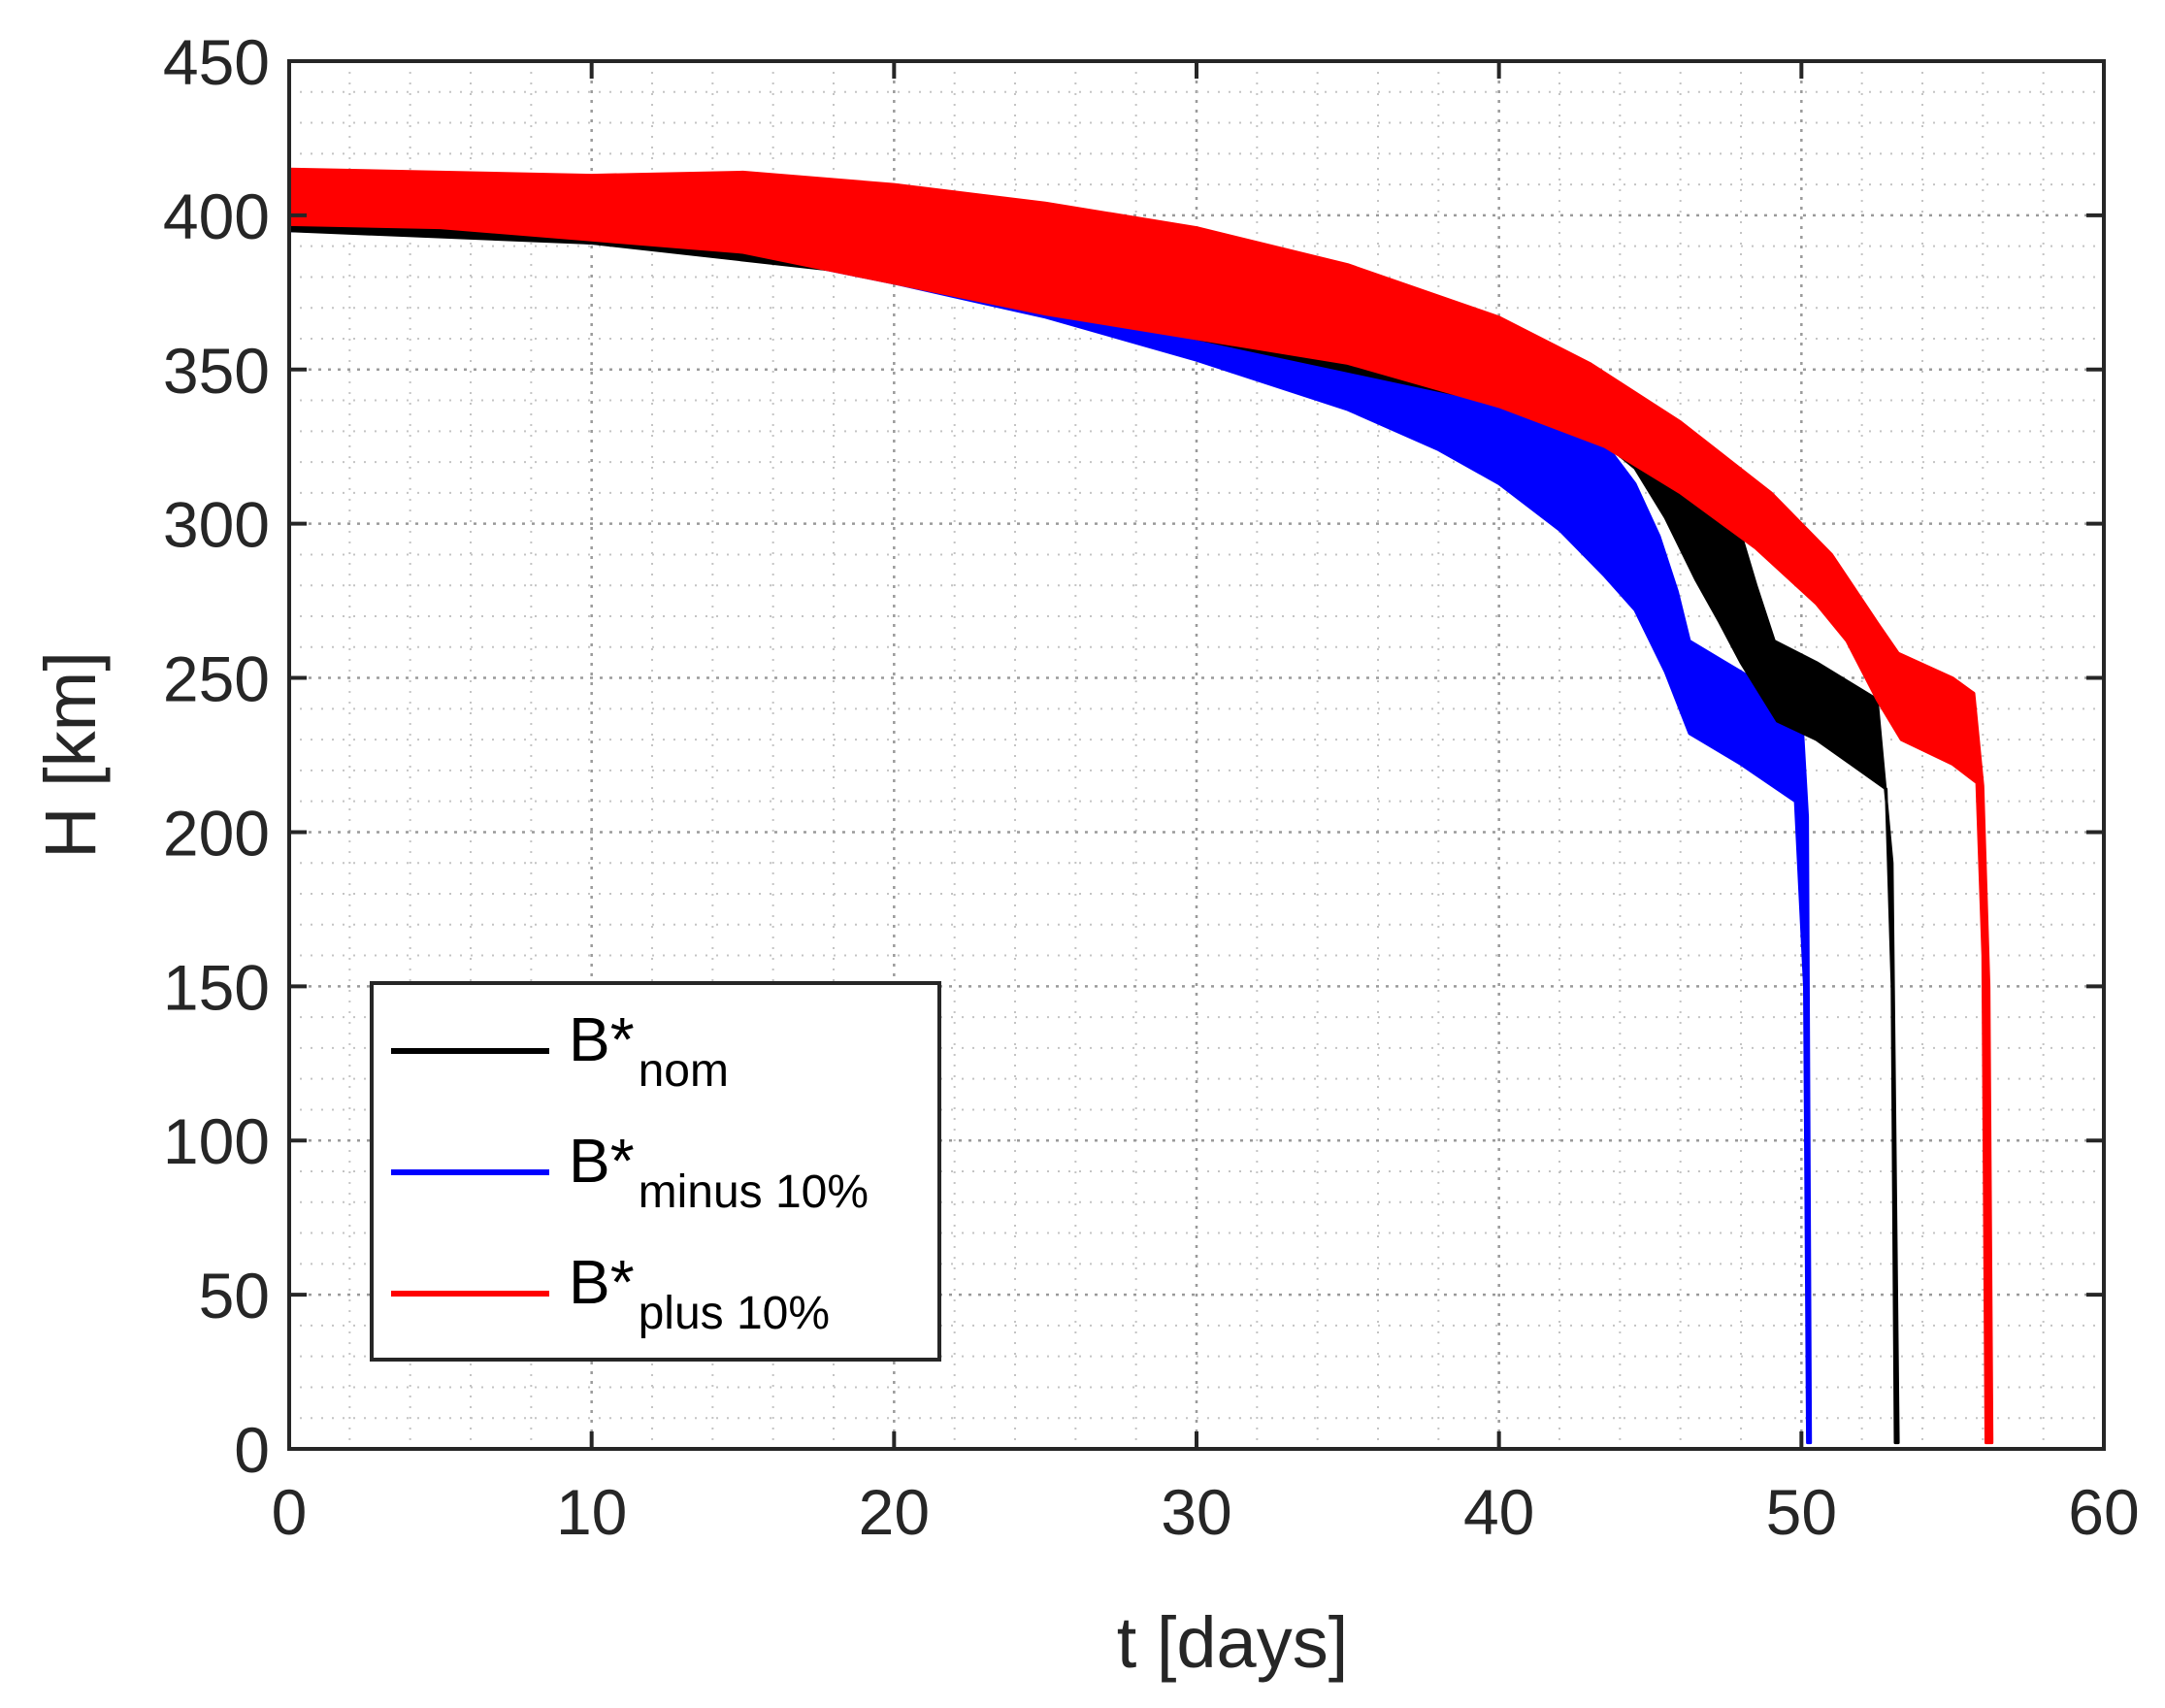 The height and width of the screenshot is (1708, 2165). Describe the element at coordinates (735, 1314) in the screenshot. I see `legend-label-plus-sub: plus 10%` at that location.